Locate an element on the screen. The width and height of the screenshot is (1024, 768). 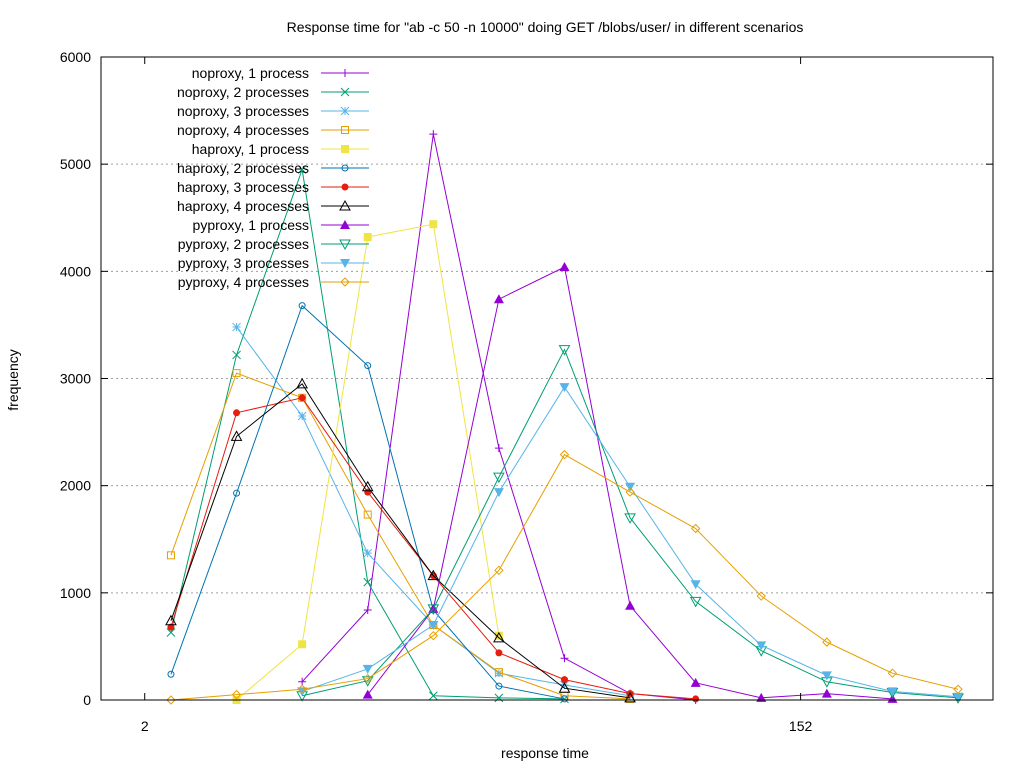
legend-label: pyproxy, 2 processes is located at coordinates (243, 244).